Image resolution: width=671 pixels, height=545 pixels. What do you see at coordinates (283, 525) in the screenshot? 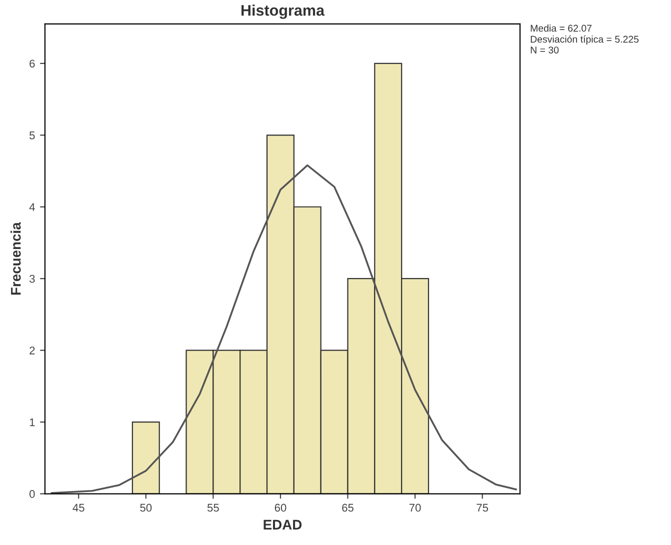
I see `x-axis-title: EDAD` at bounding box center [283, 525].